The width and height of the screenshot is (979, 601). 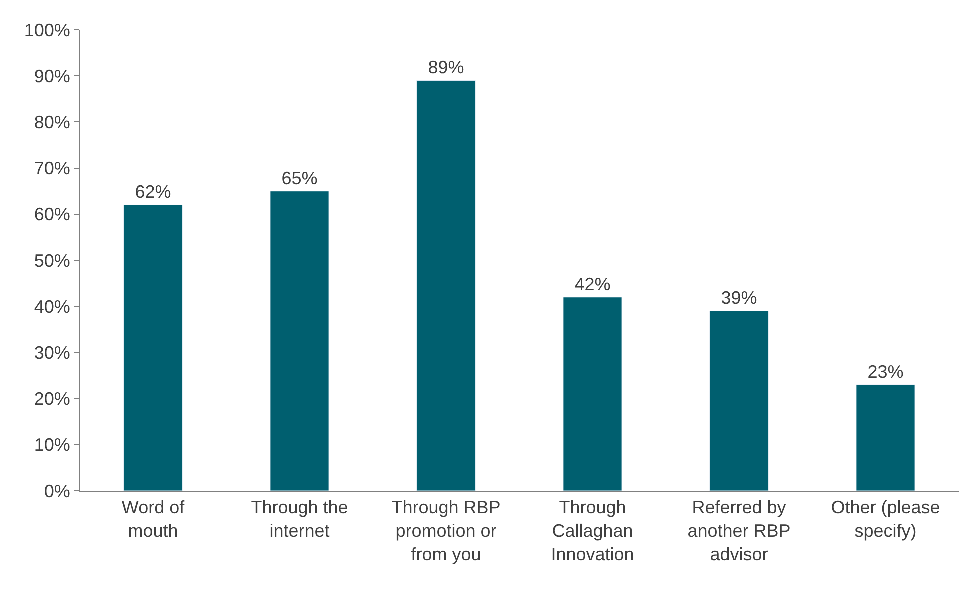 What do you see at coordinates (885, 519) in the screenshot?
I see `x-tick-label: Other (please specify)` at bounding box center [885, 519].